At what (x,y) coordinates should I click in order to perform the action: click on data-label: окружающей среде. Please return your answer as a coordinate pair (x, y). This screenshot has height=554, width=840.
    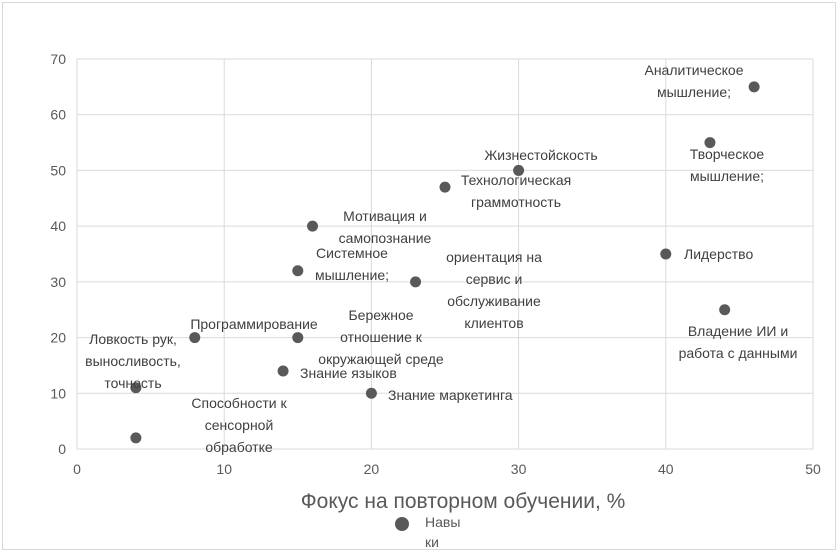
    Looking at the image, I should click on (381, 359).